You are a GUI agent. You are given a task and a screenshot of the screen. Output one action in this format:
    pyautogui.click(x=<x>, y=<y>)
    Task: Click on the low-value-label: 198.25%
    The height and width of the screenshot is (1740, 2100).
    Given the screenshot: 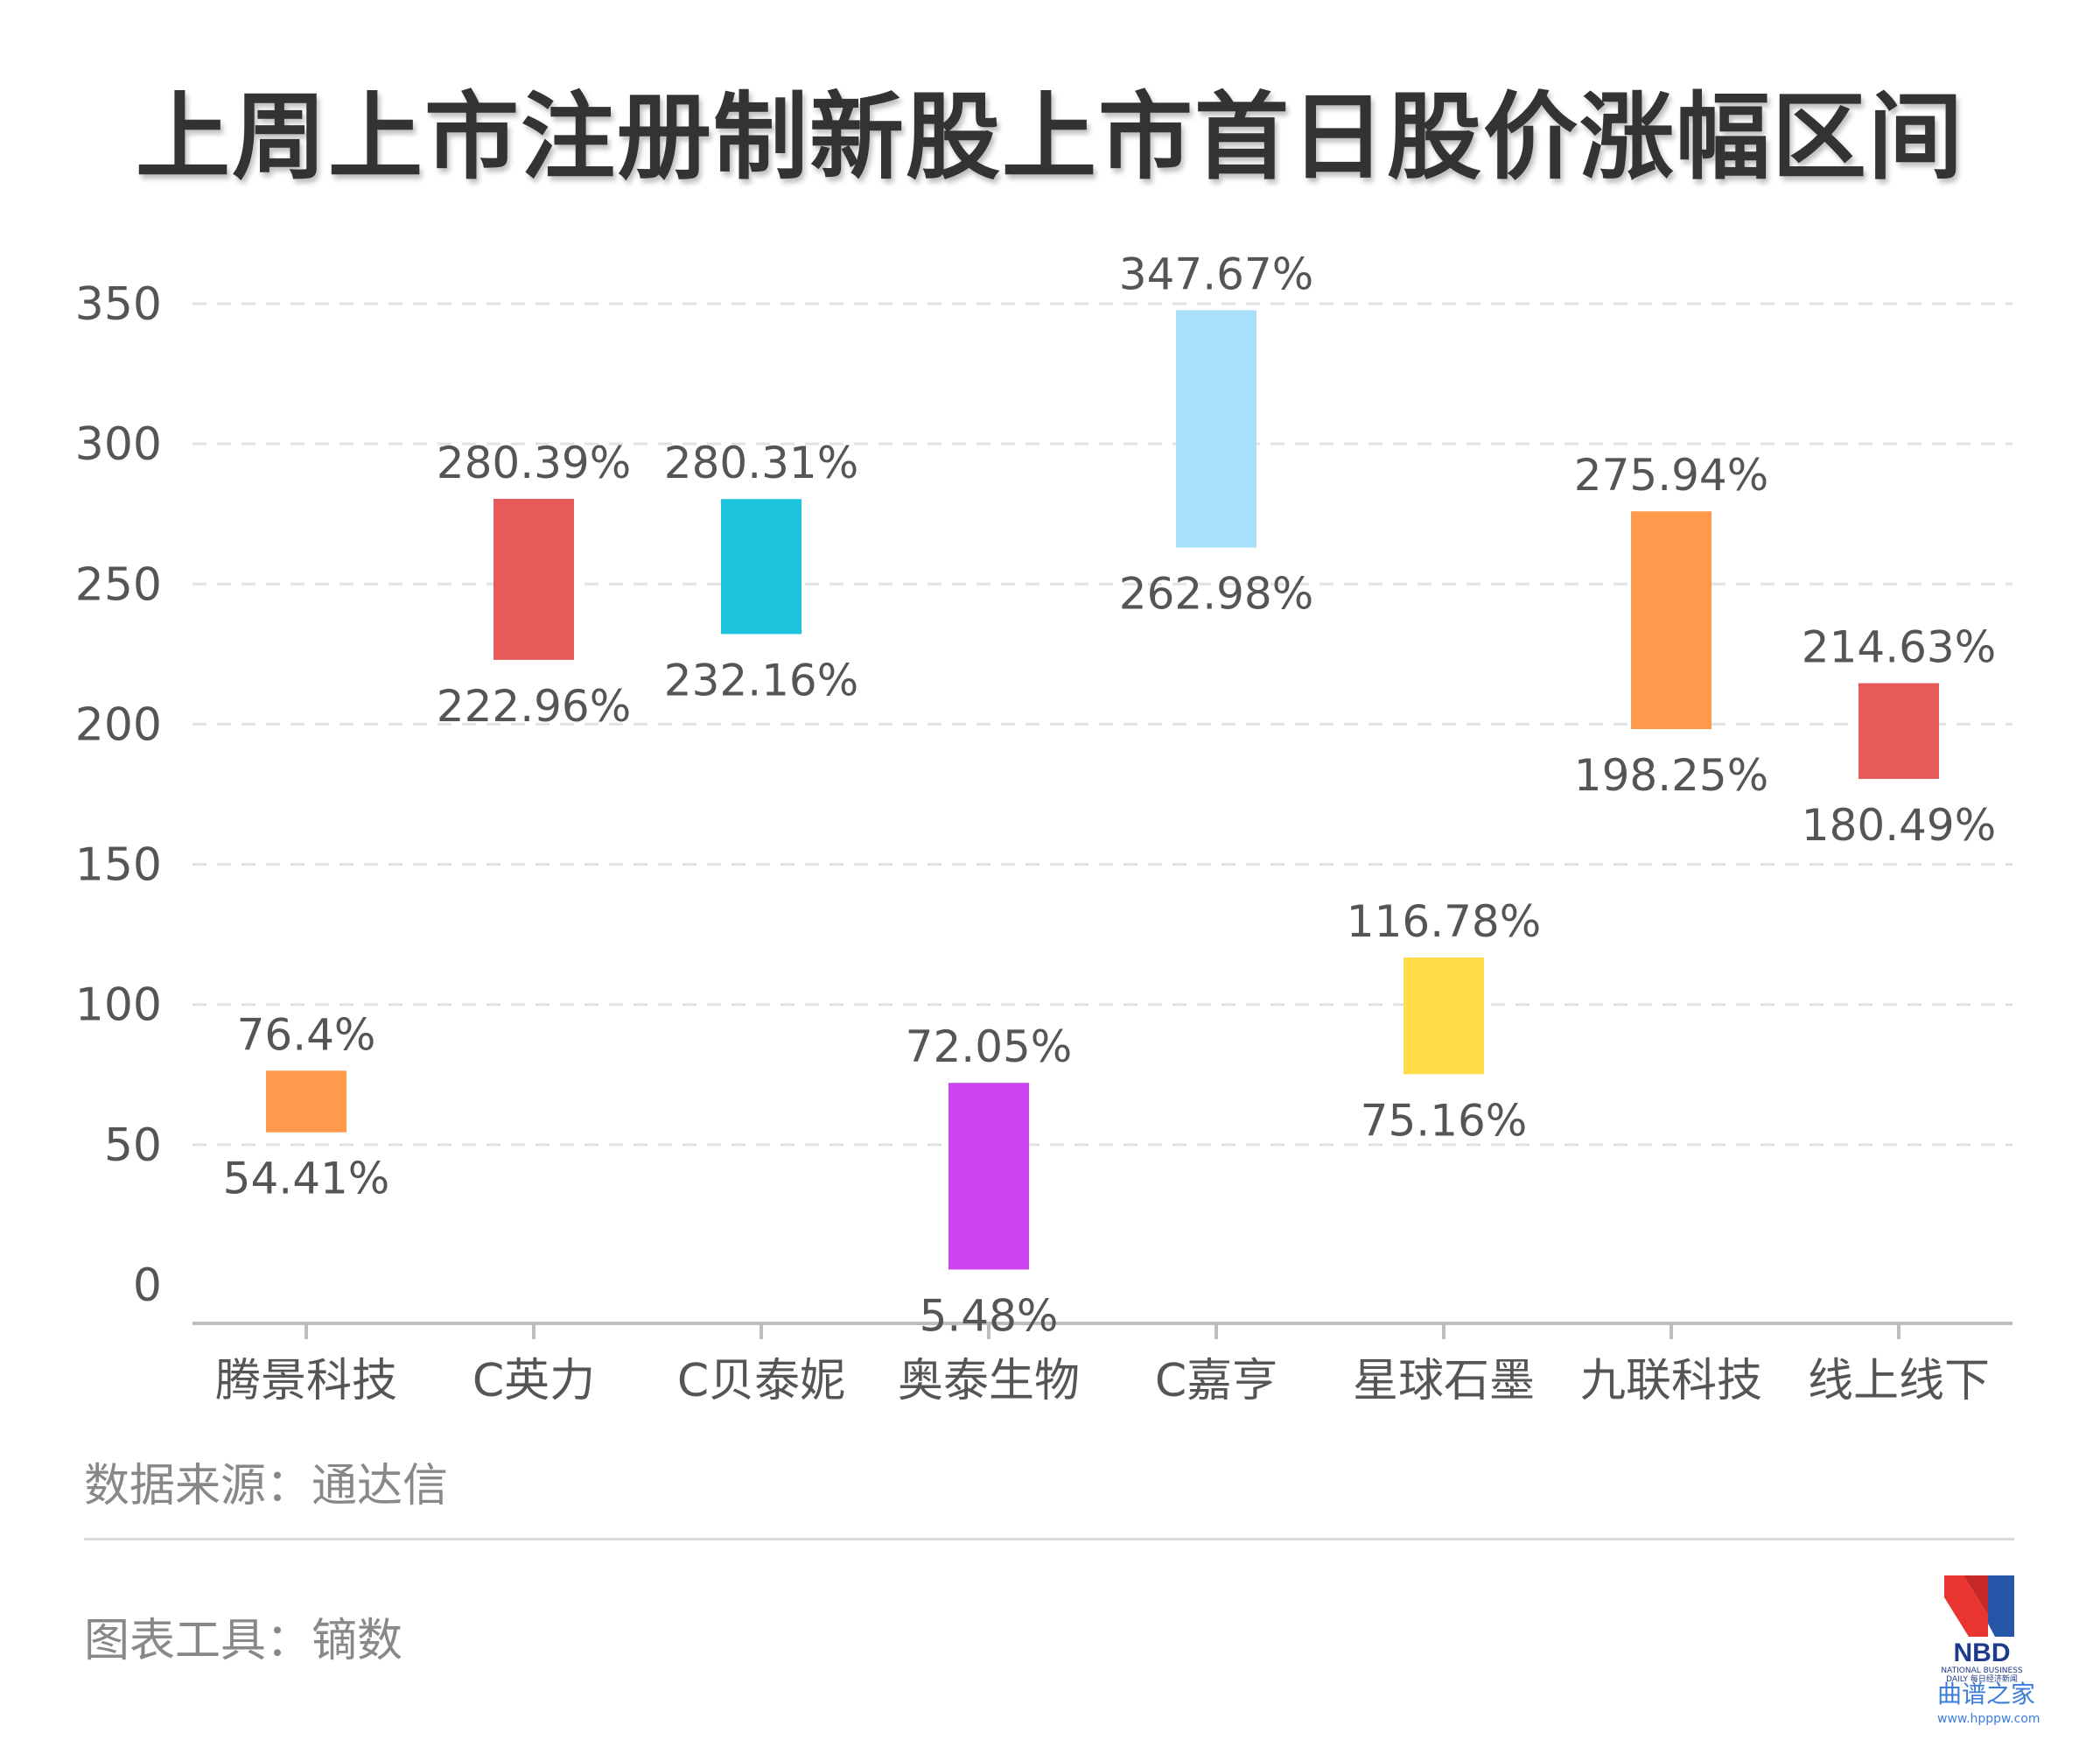 What is the action you would take?
    pyautogui.click(x=1671, y=775)
    